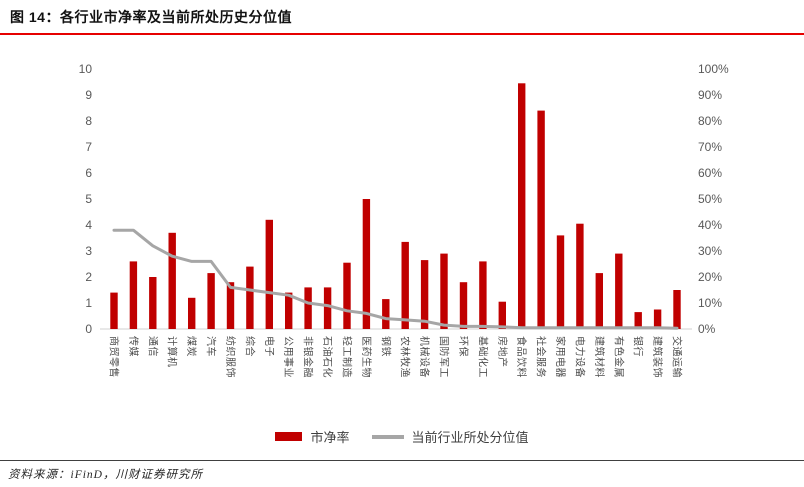 The width and height of the screenshot is (804, 487). Describe the element at coordinates (402, 34) in the screenshot. I see `title-rule` at that location.